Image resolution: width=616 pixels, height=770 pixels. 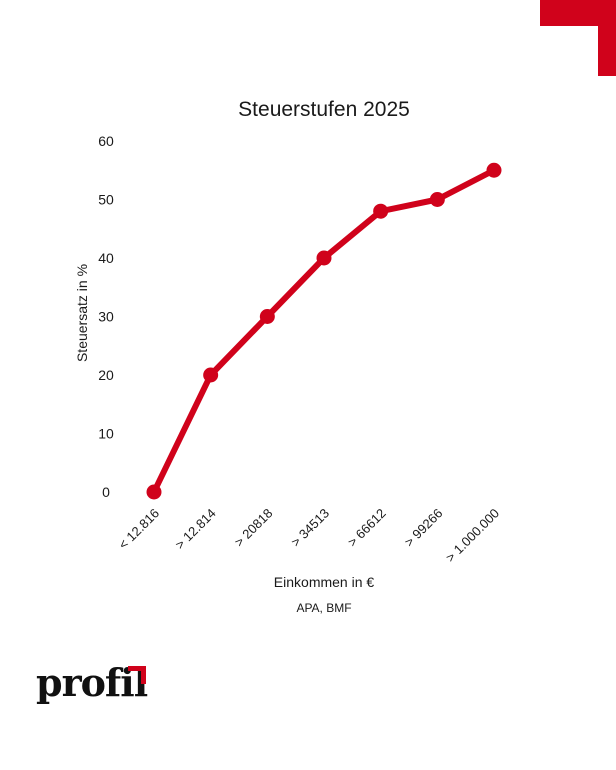 I want to click on x-tick-label: < 12.816, so click(x=138, y=529).